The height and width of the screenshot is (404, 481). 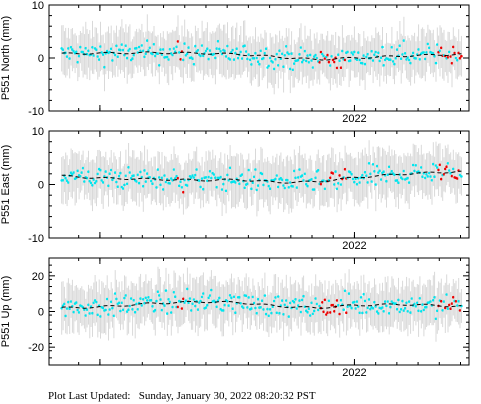 What do you see at coordinates (38, 277) in the screenshot?
I see `y-tick-label: 20` at bounding box center [38, 277].